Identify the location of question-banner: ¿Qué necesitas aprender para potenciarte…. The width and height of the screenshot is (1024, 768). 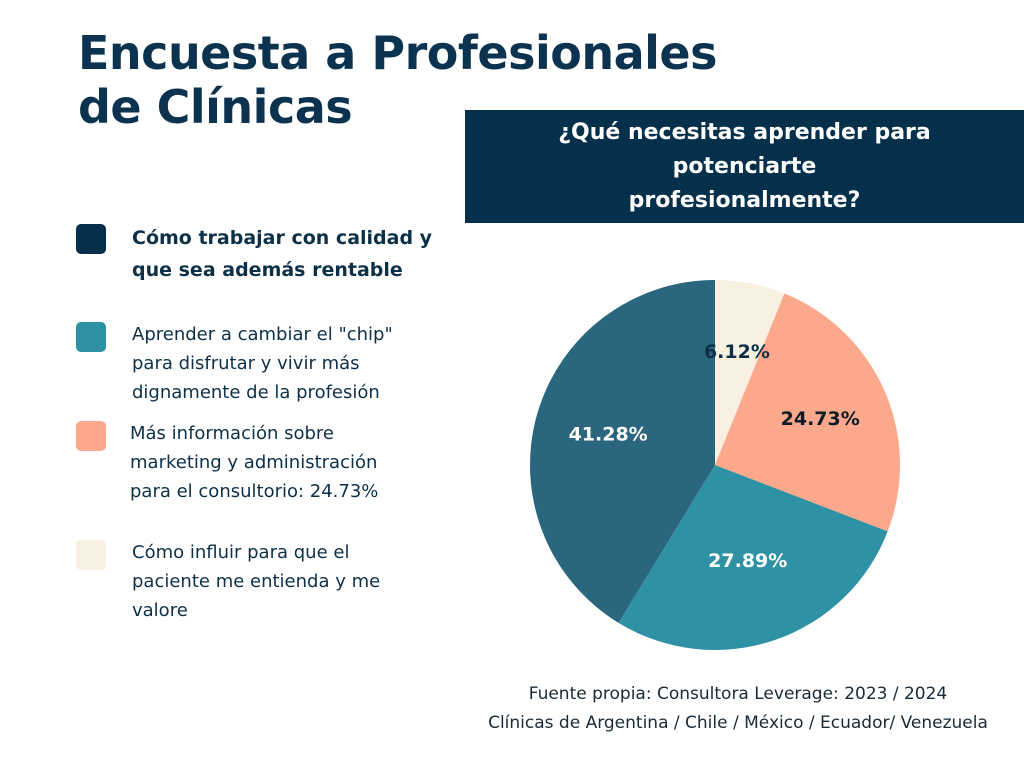
(744, 166).